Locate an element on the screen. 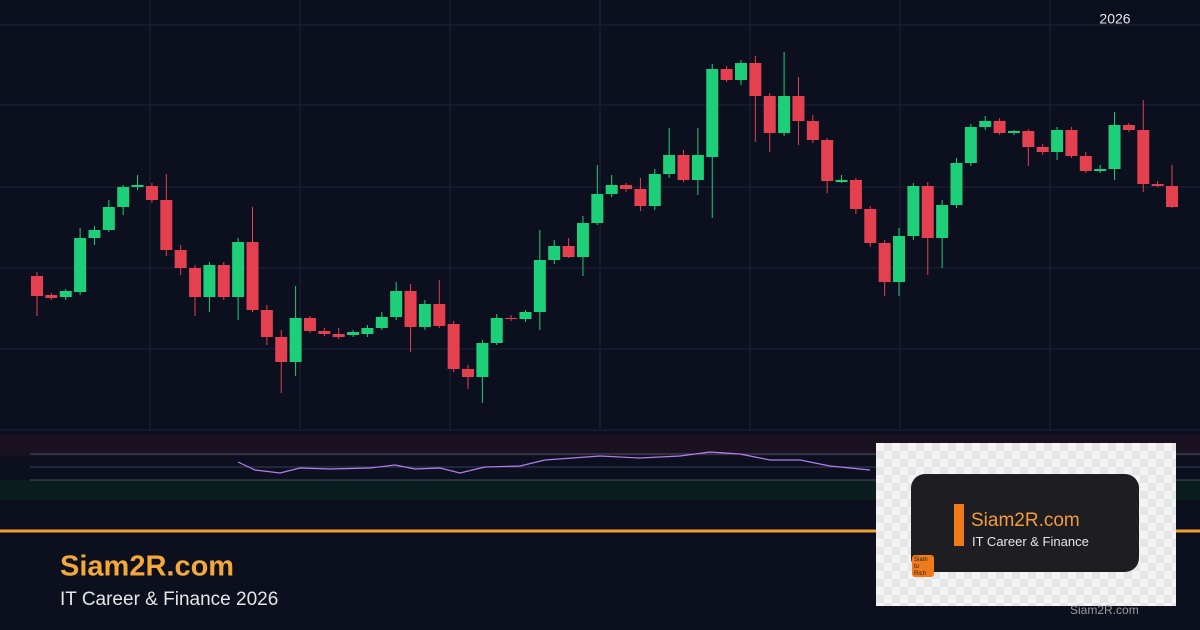  logo-brand: Siam2R.com is located at coordinates (1025, 520).